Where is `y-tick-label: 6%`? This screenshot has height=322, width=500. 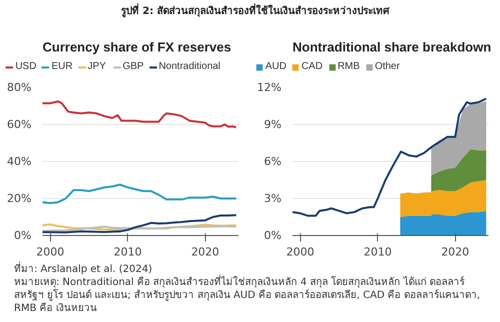
y-tick-label: 6% is located at coordinates (273, 161).